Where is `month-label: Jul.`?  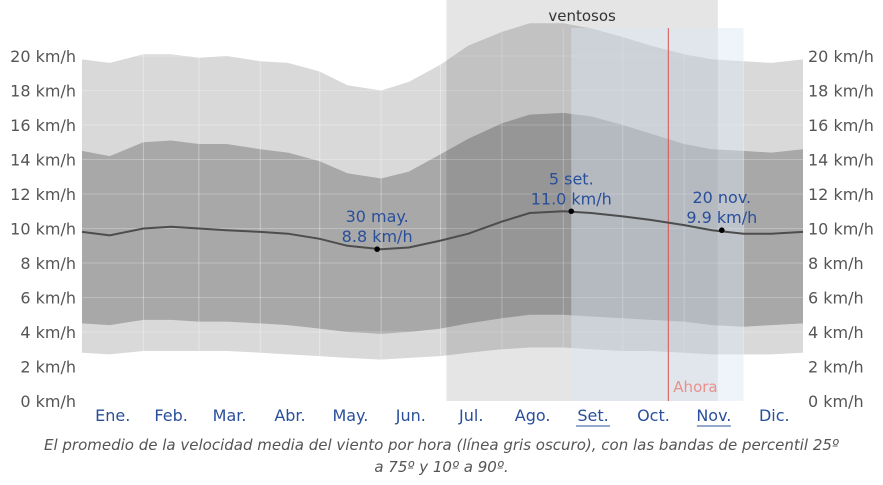
month-label: Jul. is located at coordinates (470, 415).